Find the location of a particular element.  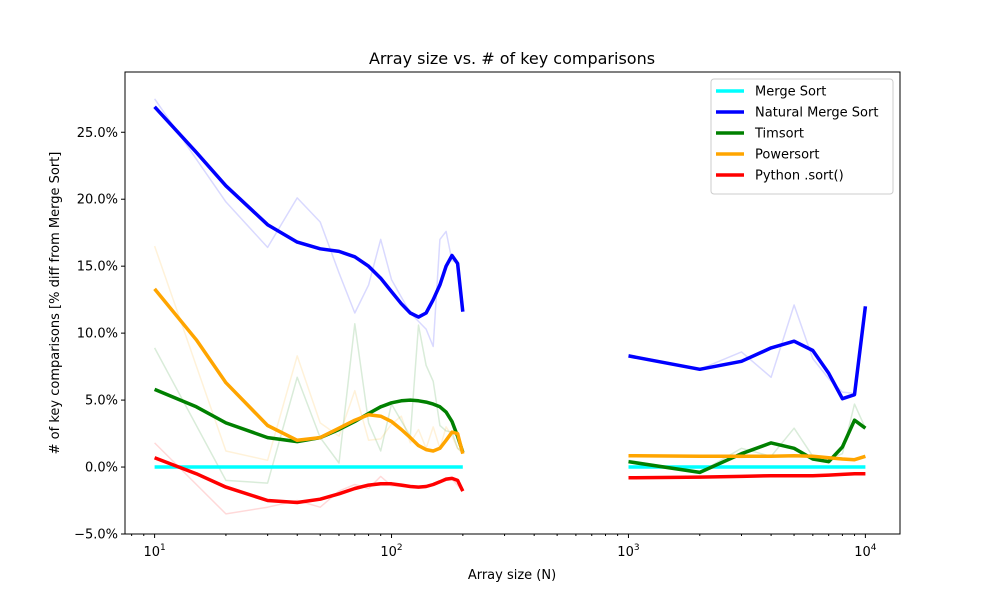

x-tick-label: 10² is located at coordinates (391, 551).